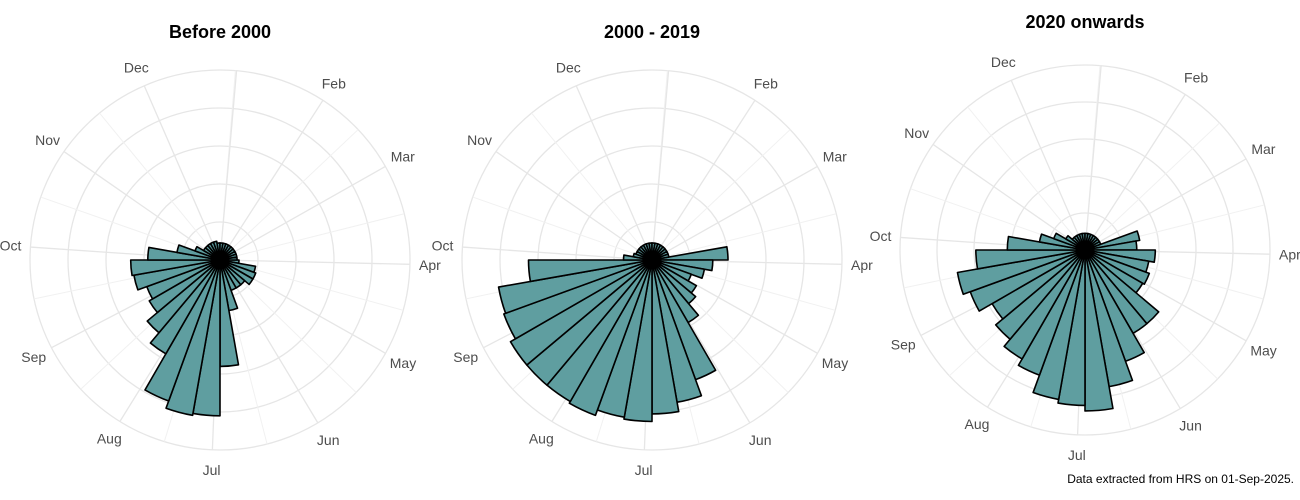 This screenshot has height=500, width=1300. What do you see at coordinates (1180, 479) in the screenshot?
I see `data-source-caption: Data extracted from HRS on 01-Sep-2025.` at bounding box center [1180, 479].